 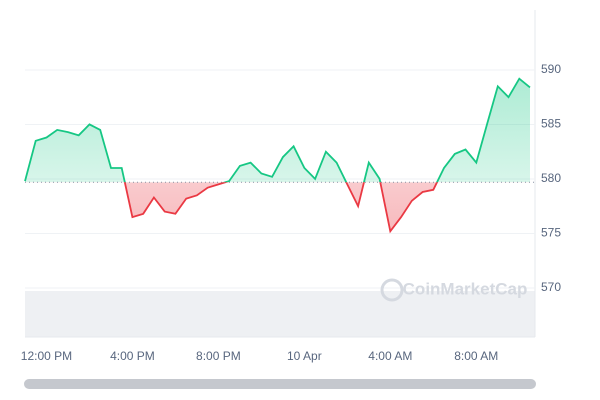 I want to click on x-tick-label: 12:00 PM, so click(x=46, y=356).